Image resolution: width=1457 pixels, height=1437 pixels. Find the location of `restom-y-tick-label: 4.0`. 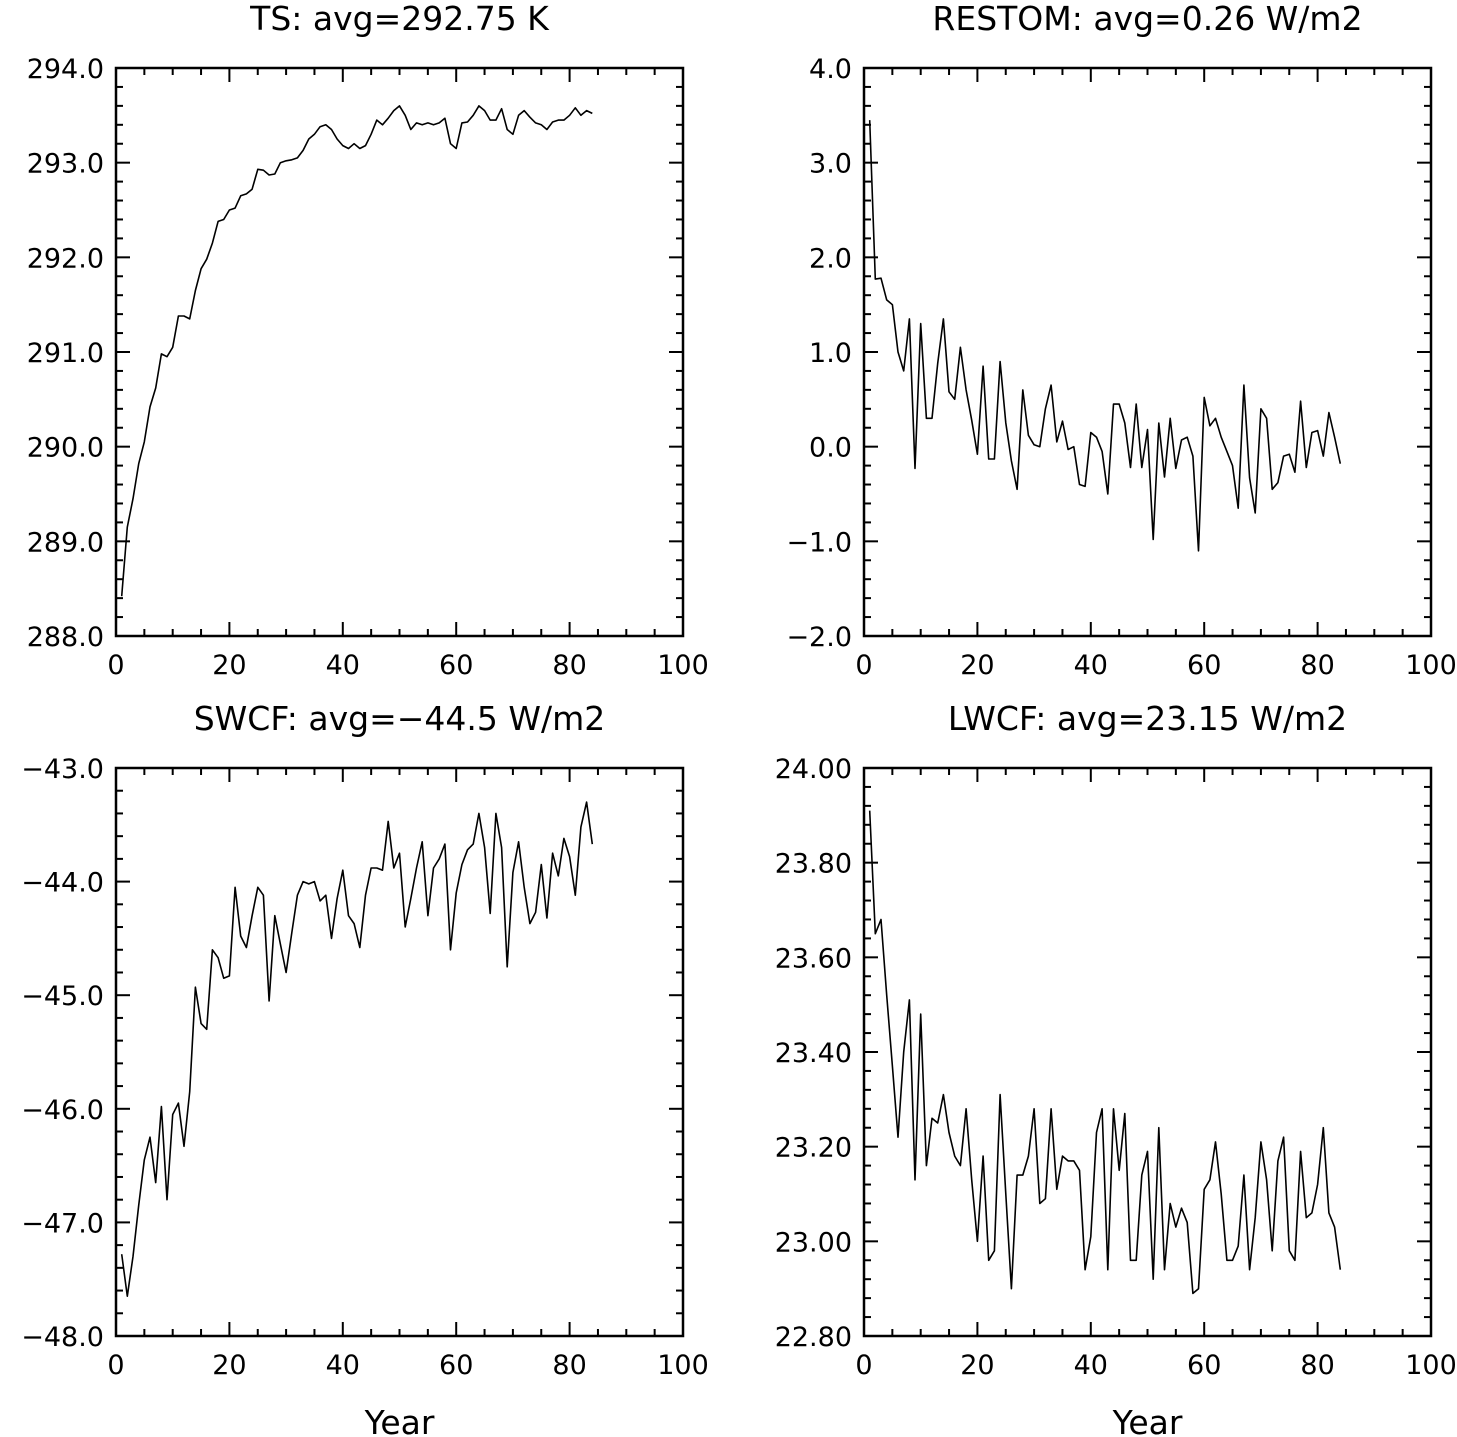

restom-y-tick-label: 4.0 is located at coordinates (830, 69).